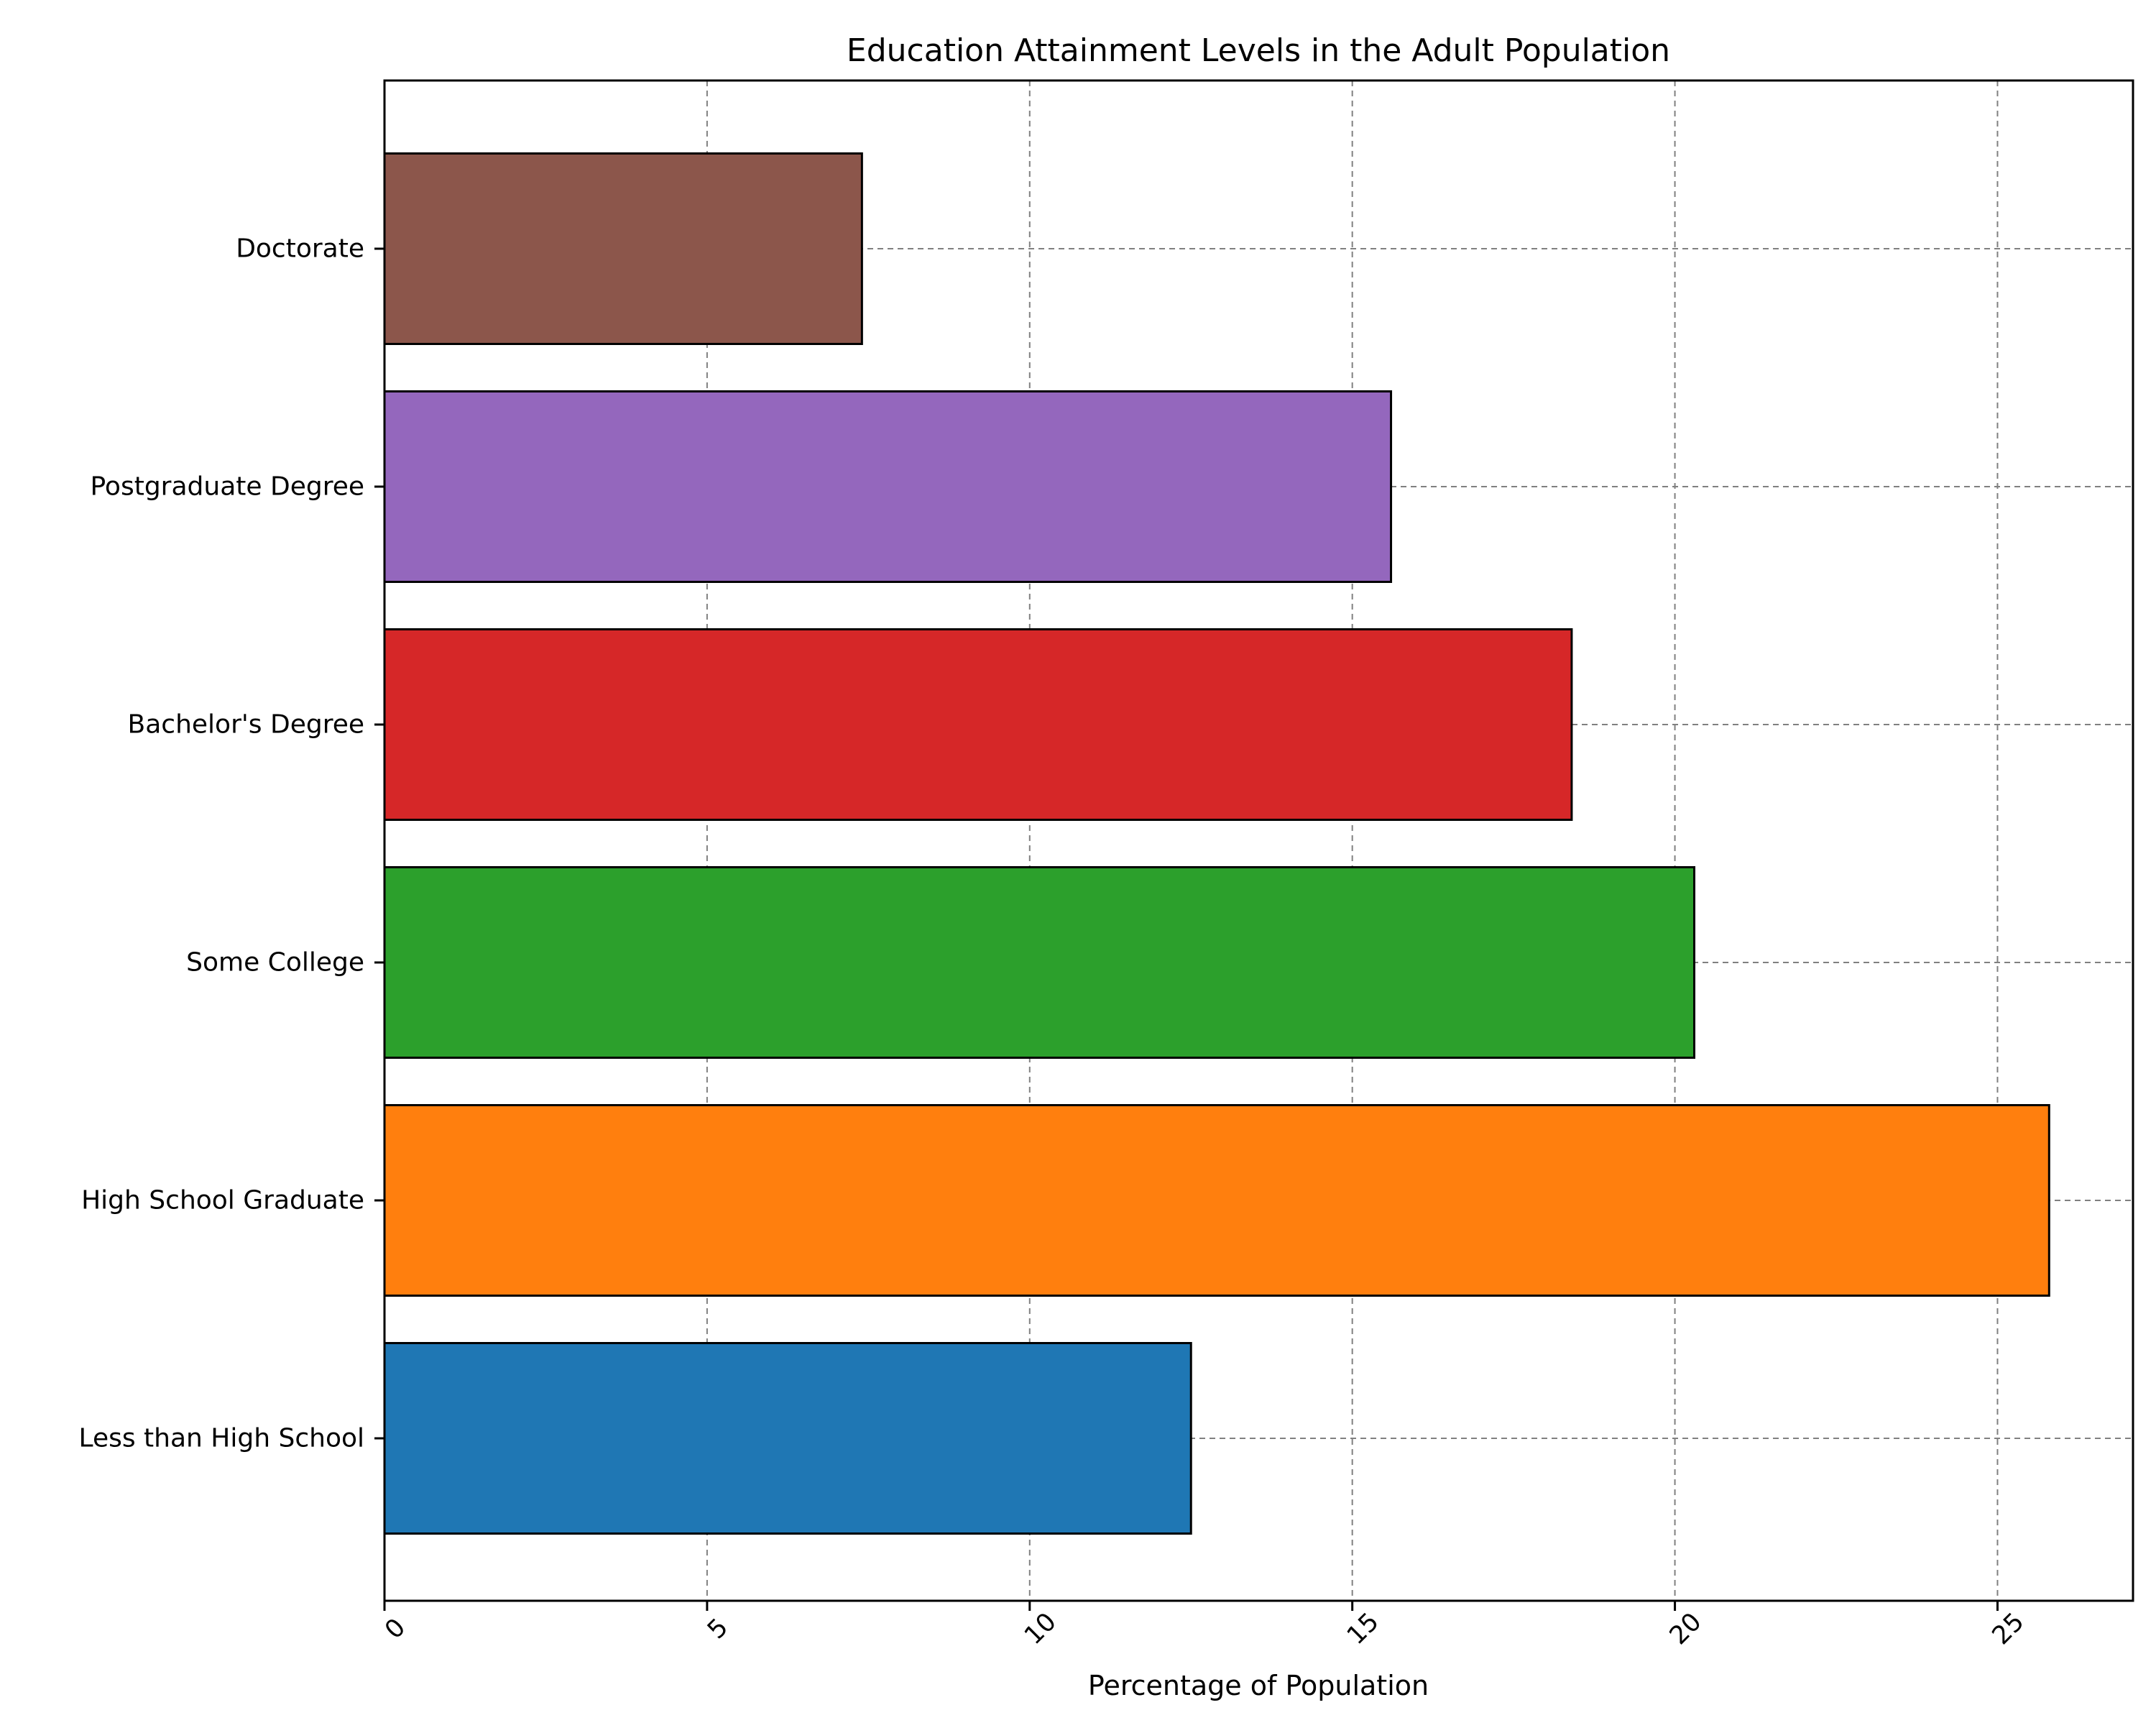  What do you see at coordinates (718, 1629) in the screenshot?
I see `x-tick-label: 5` at bounding box center [718, 1629].